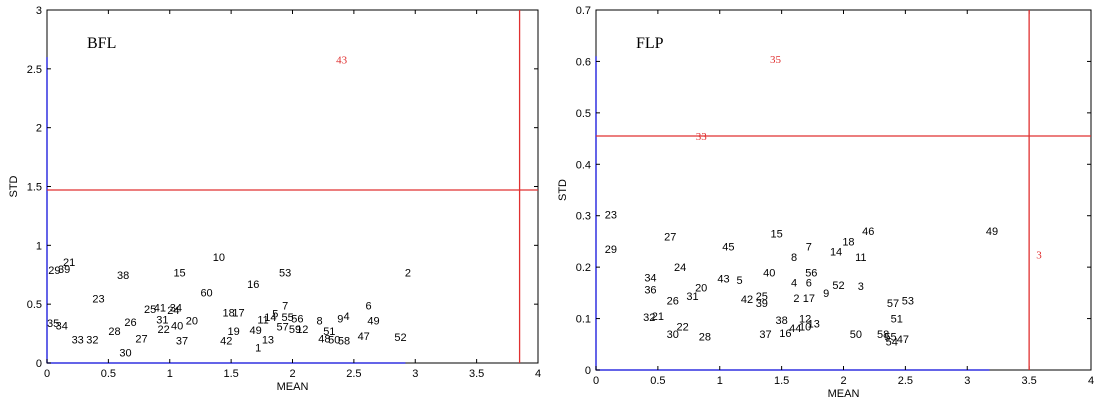  I want to click on point-label: 60, so click(206, 293).